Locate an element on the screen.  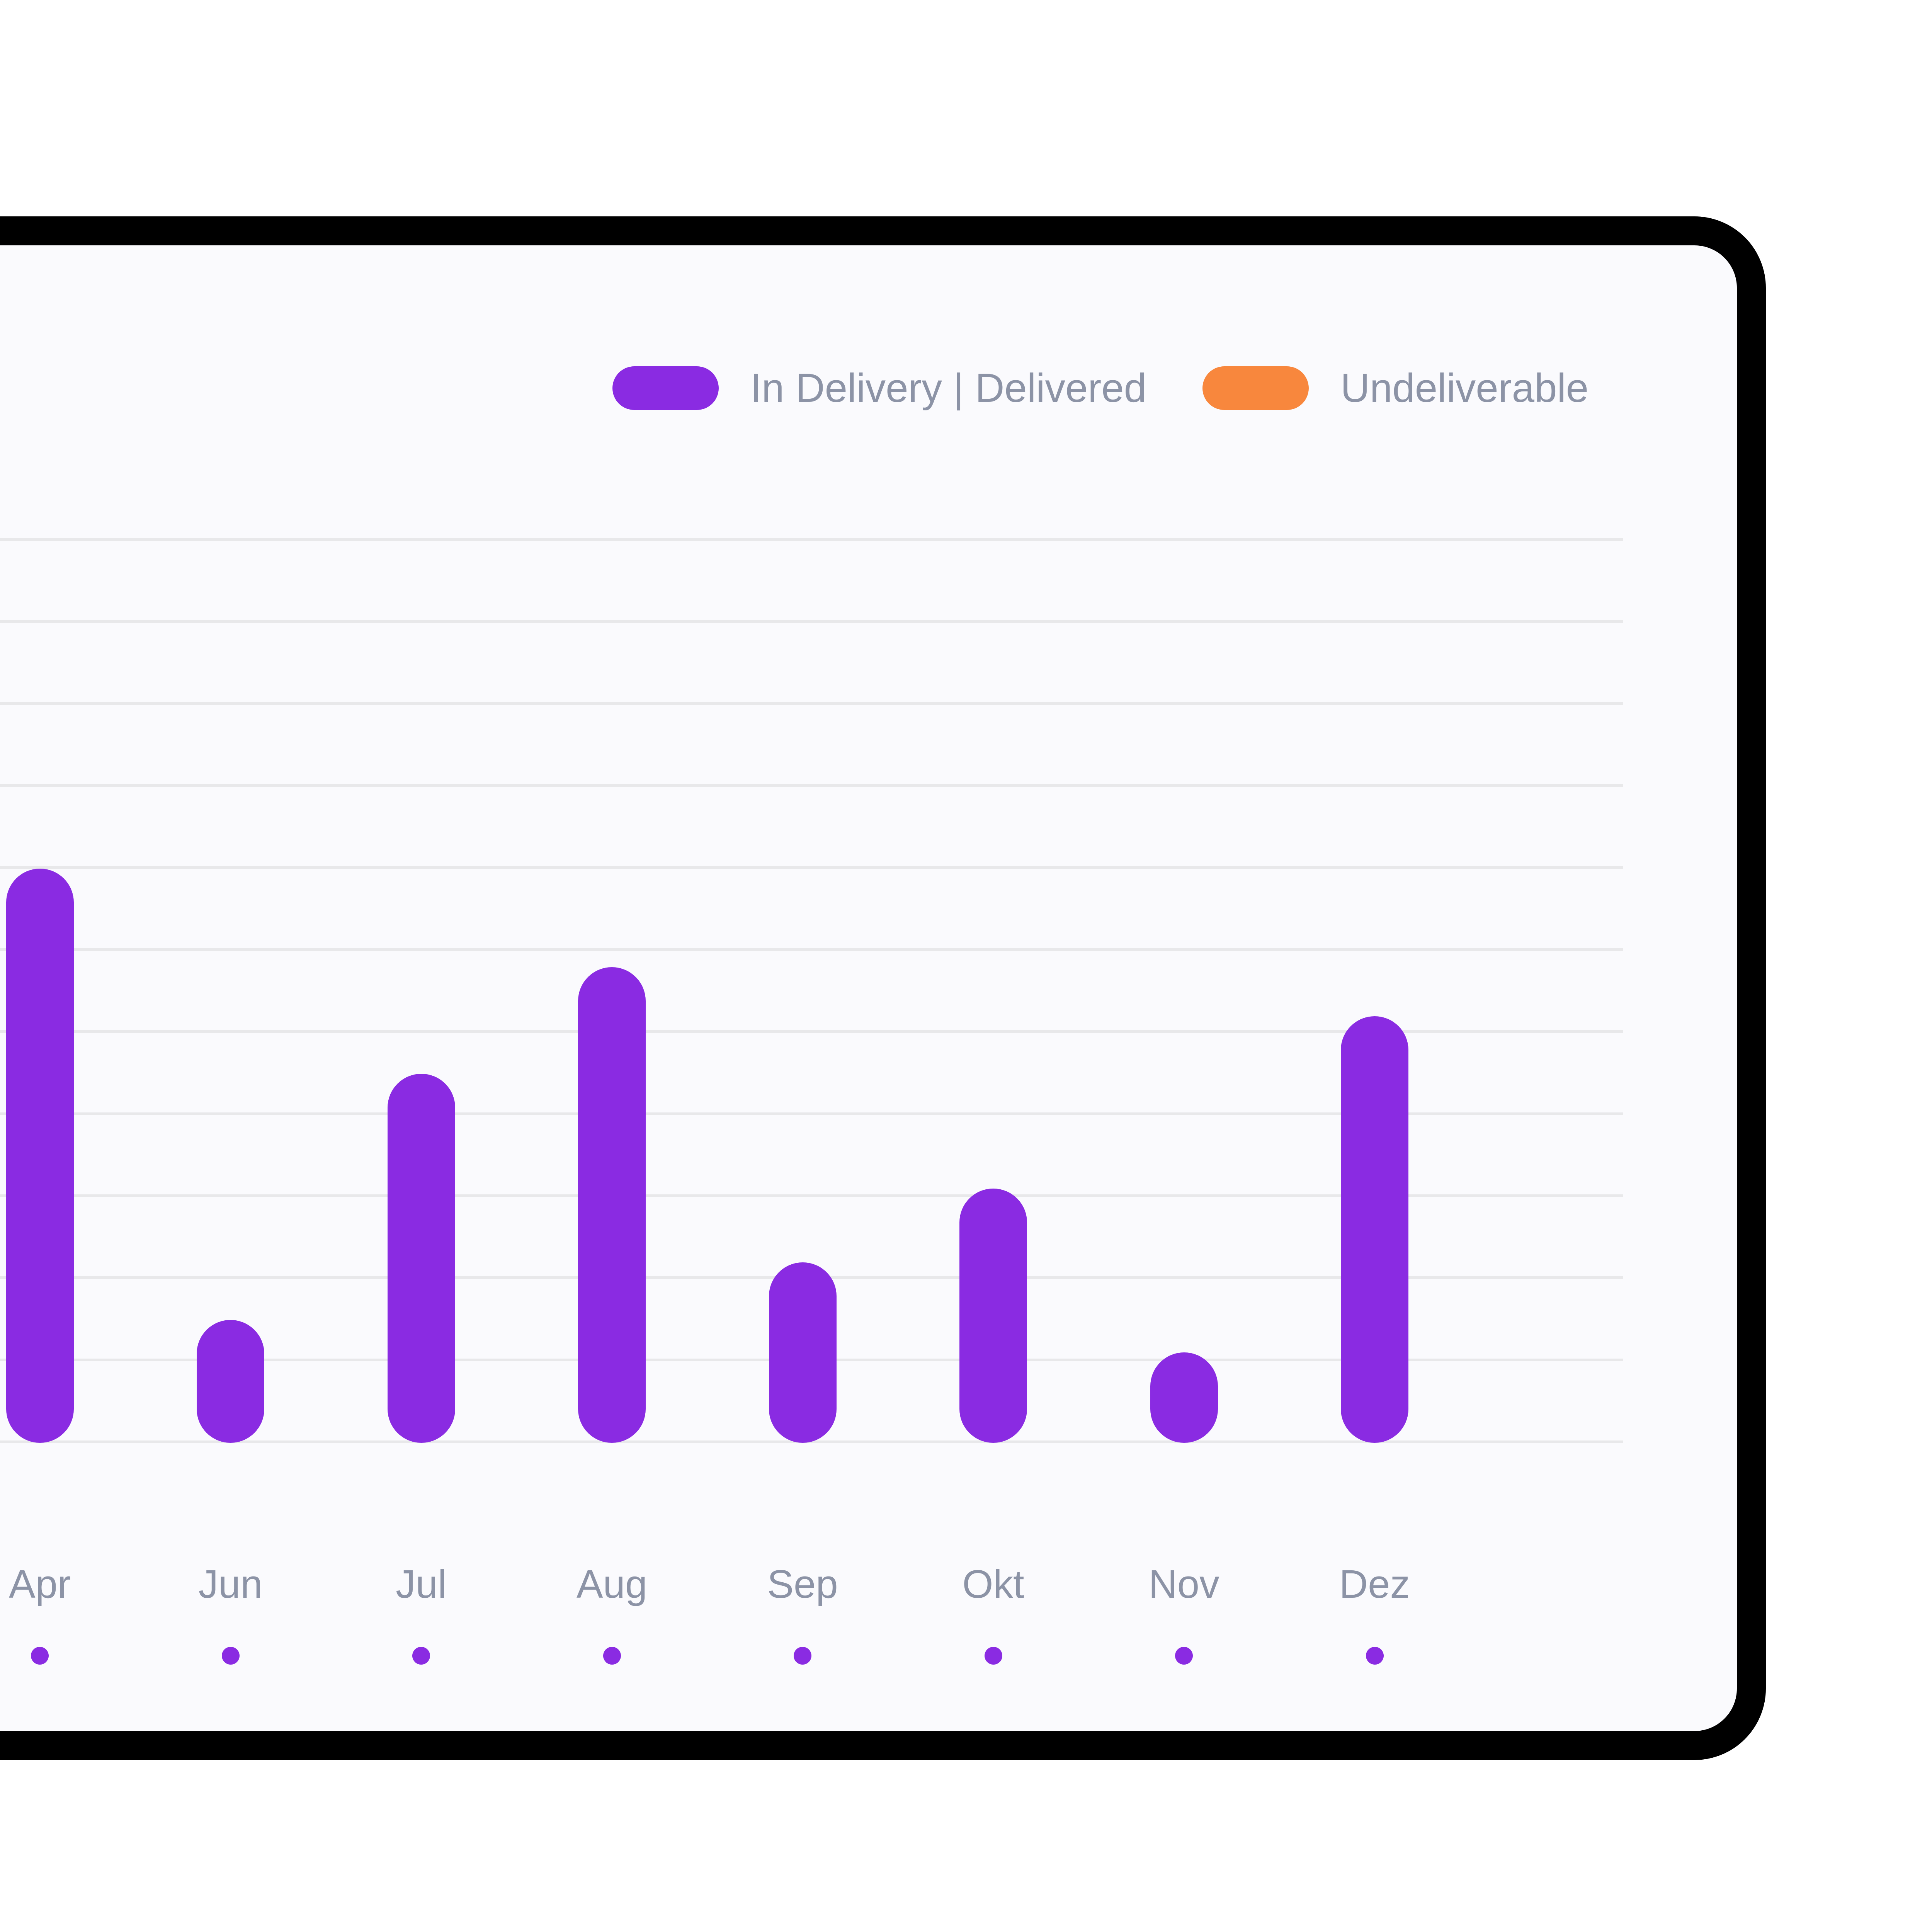
x-axis-label-aug: Aug is located at coordinates (612, 1584).